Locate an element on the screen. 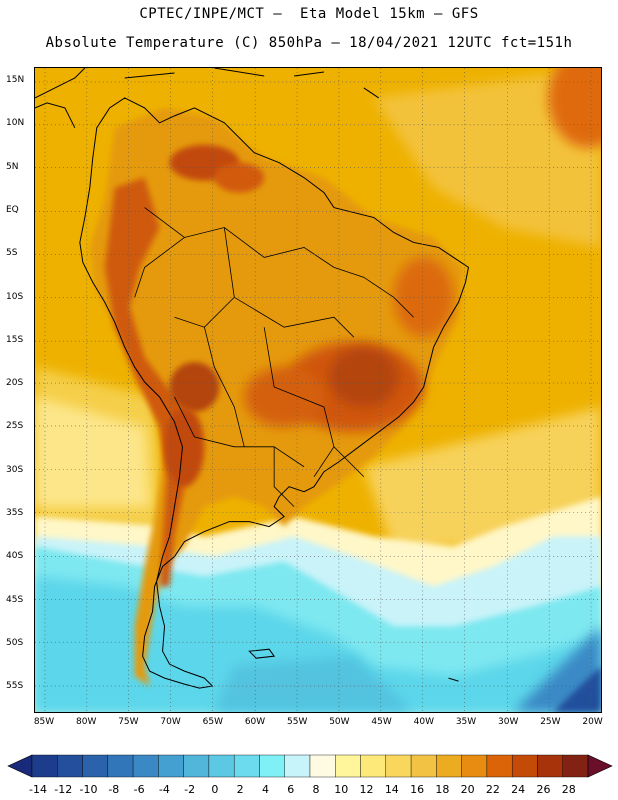  lat-label: 40S is located at coordinates (15, 556).